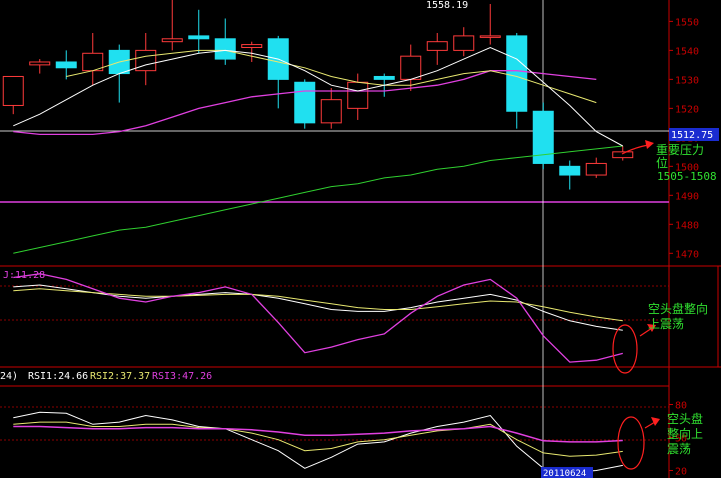 Image resolution: width=721 pixels, height=478 pixels. I want to click on kdj-d-line, so click(318, 305).